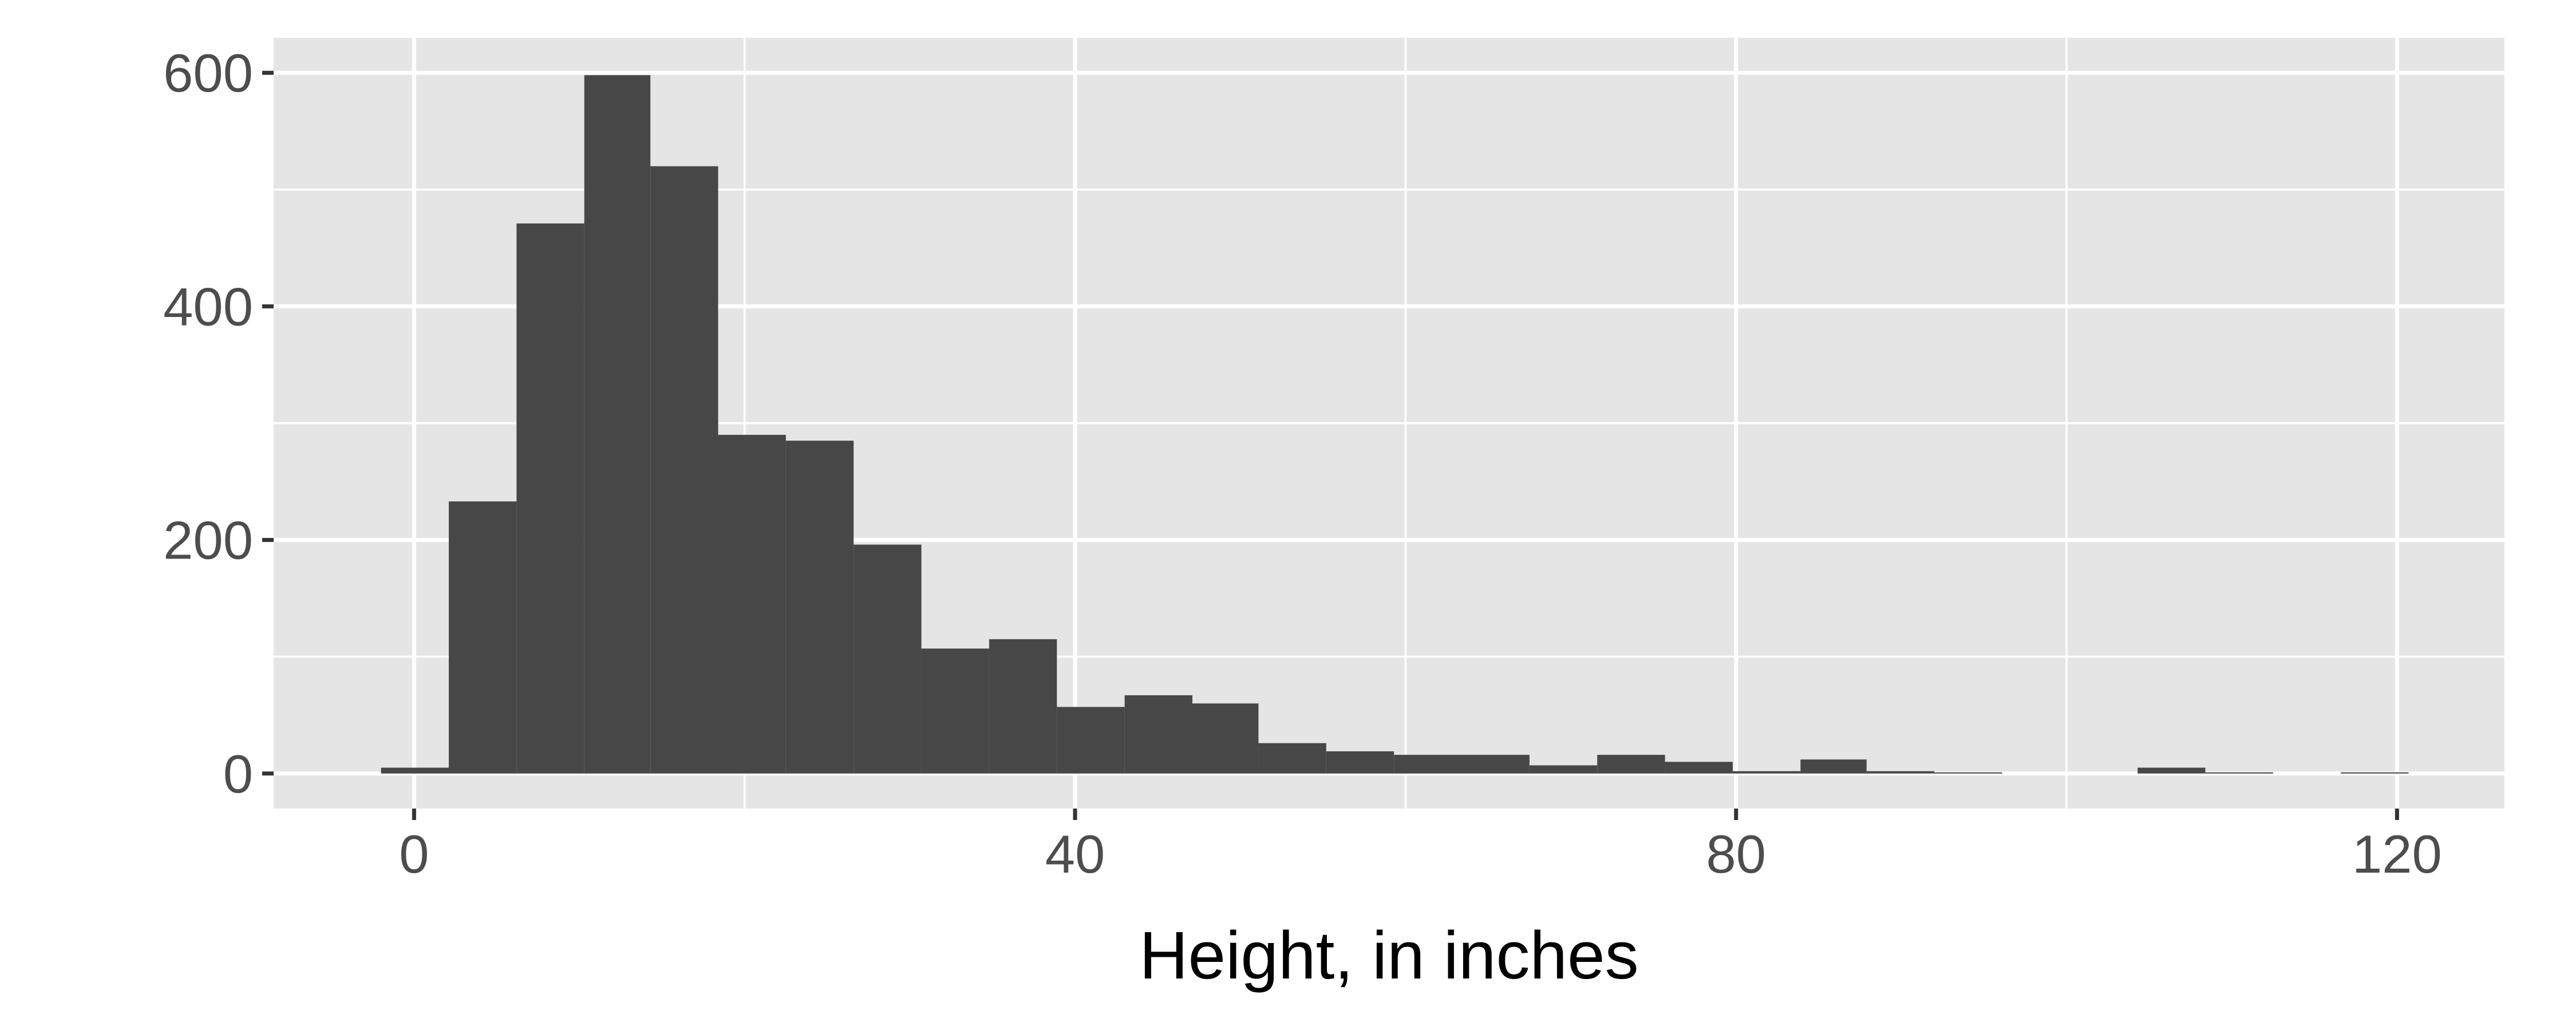  What do you see at coordinates (218, 423) in the screenshot?
I see `y-axis: 0 200 400 600` at bounding box center [218, 423].